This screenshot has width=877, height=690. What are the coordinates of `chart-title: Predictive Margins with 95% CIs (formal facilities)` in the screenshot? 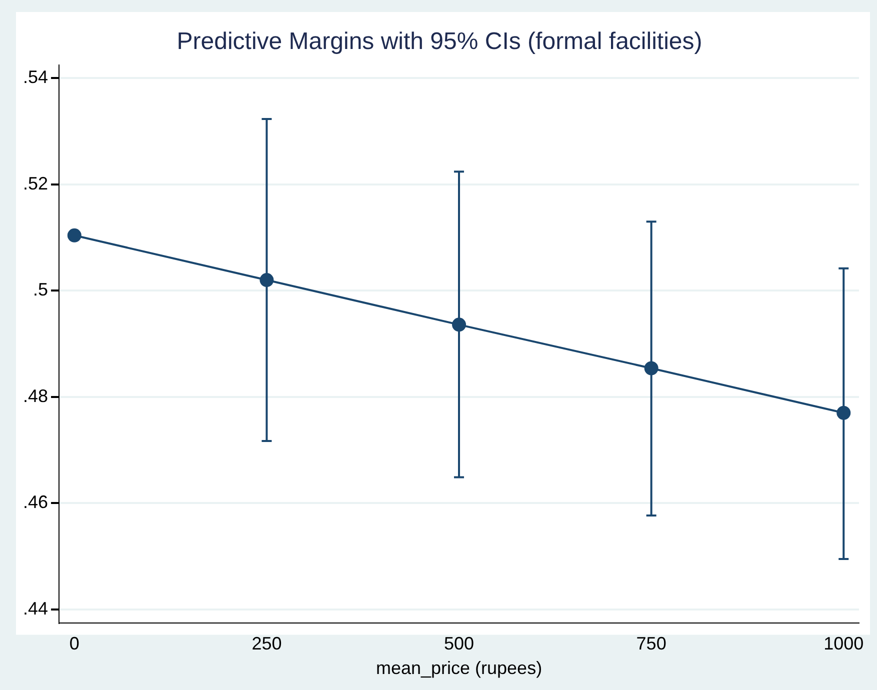 It's located at (439, 42).